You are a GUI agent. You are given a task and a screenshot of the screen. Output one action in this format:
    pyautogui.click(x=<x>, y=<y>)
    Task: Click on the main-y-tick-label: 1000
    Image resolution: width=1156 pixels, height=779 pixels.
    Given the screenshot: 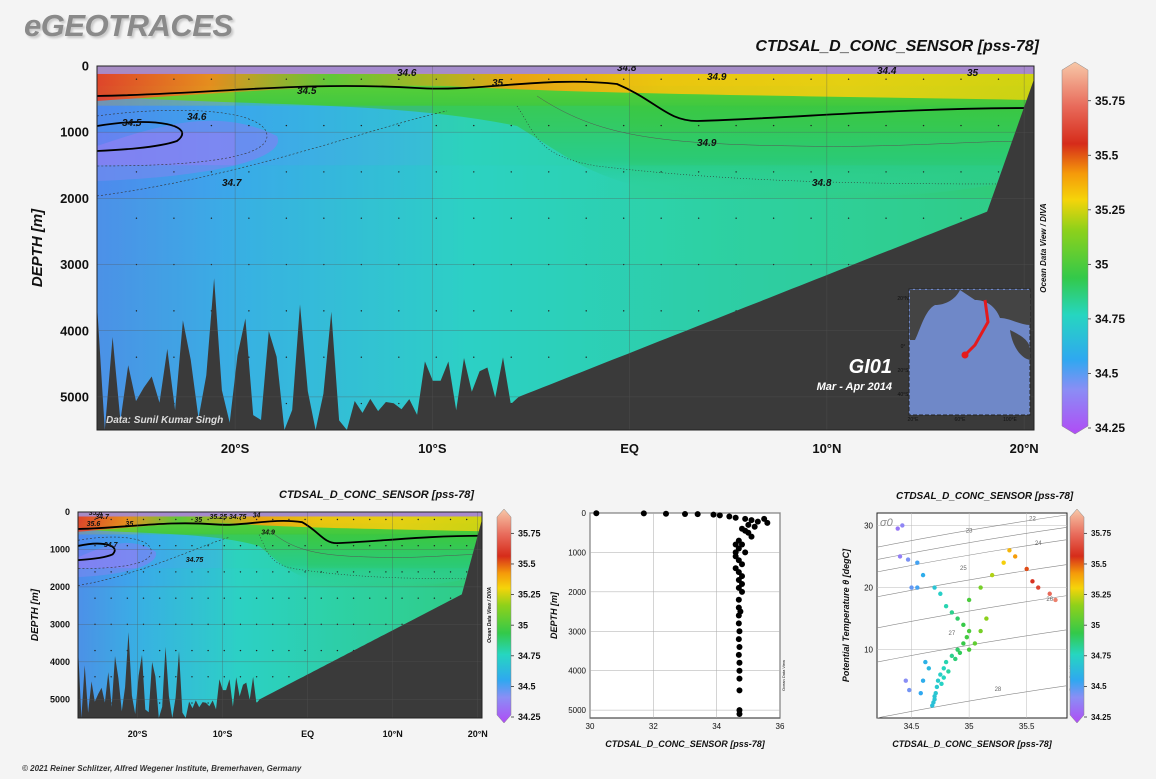 What is the action you would take?
    pyautogui.click(x=74, y=132)
    